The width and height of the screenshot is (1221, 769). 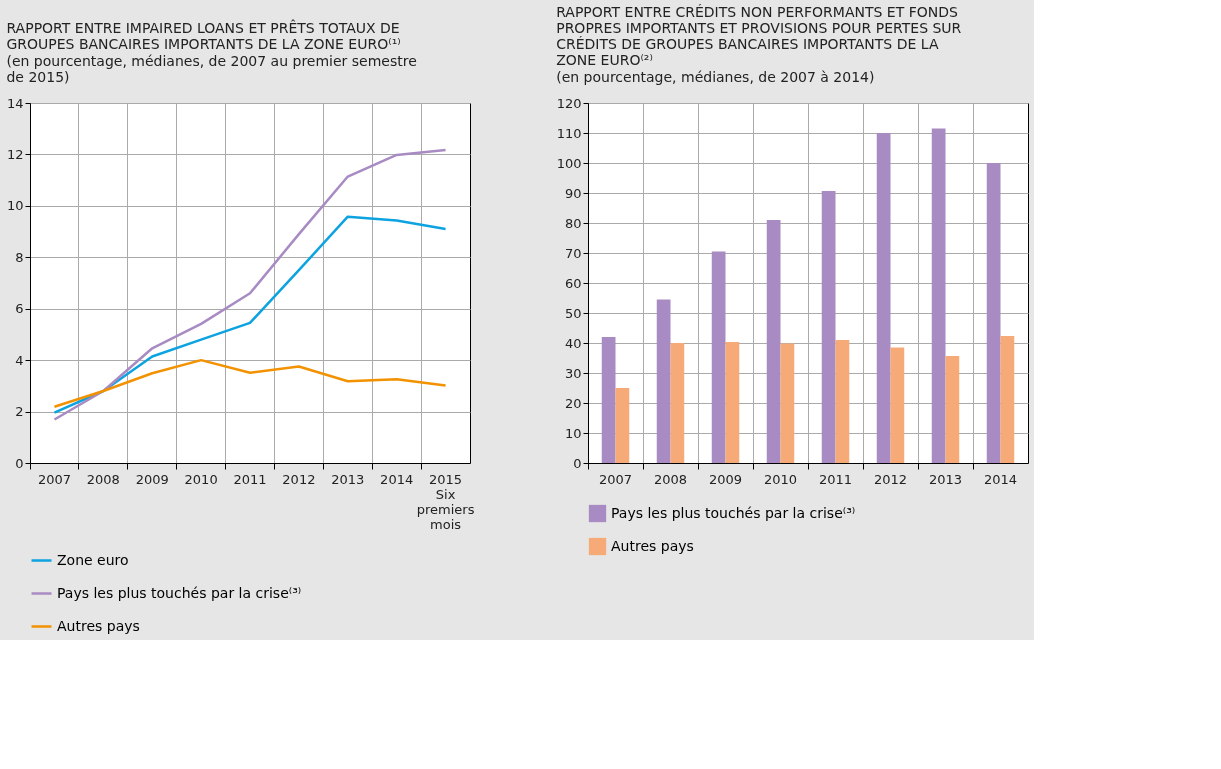 I want to click on chart-subtitle: (en pourcentage, médianes, de 2007 au premier semestre de 2015), so click(x=211, y=69).